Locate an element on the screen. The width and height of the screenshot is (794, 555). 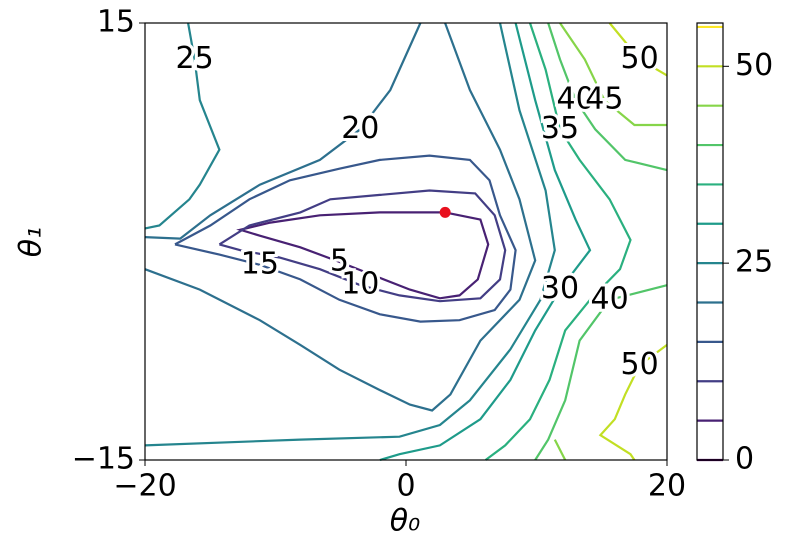
contour-label: 10 is located at coordinates (360, 284).